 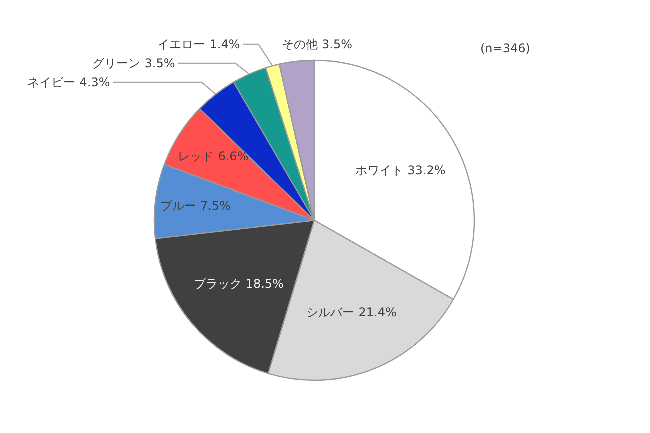 What do you see at coordinates (330, 313) in the screenshot?
I see `slice-label: シルバー` at bounding box center [330, 313].